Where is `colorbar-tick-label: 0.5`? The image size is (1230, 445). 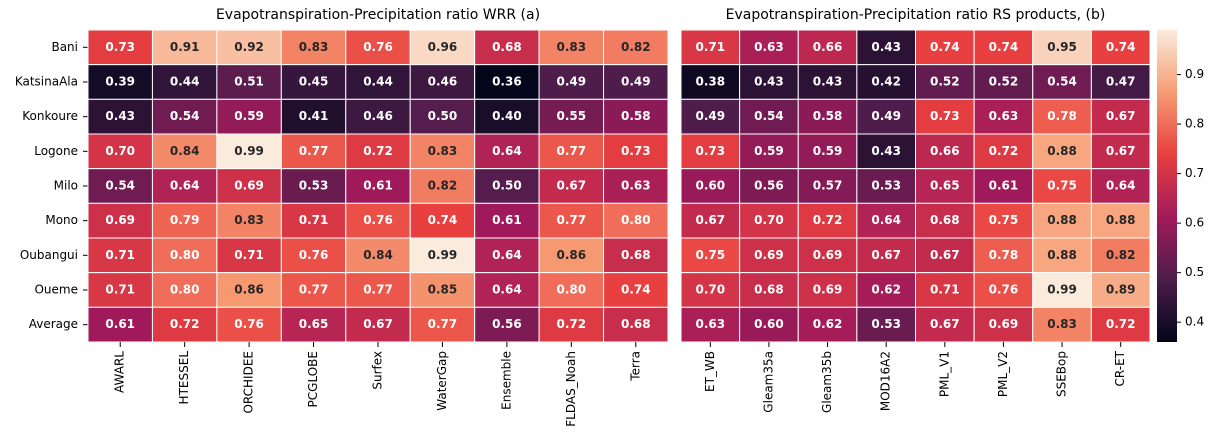
colorbar-tick-label: 0.5 is located at coordinates (1194, 272).